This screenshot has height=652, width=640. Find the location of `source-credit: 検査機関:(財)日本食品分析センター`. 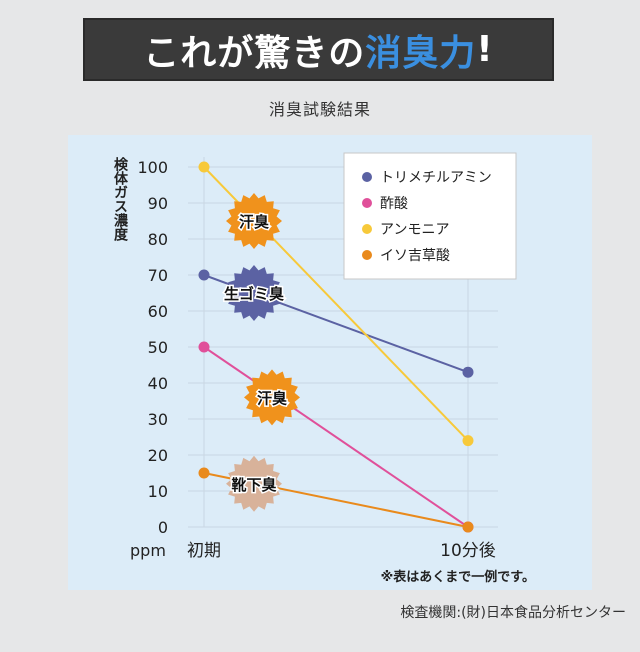

source-credit: 検査機関:(財)日本食品分析センター is located at coordinates (513, 613).